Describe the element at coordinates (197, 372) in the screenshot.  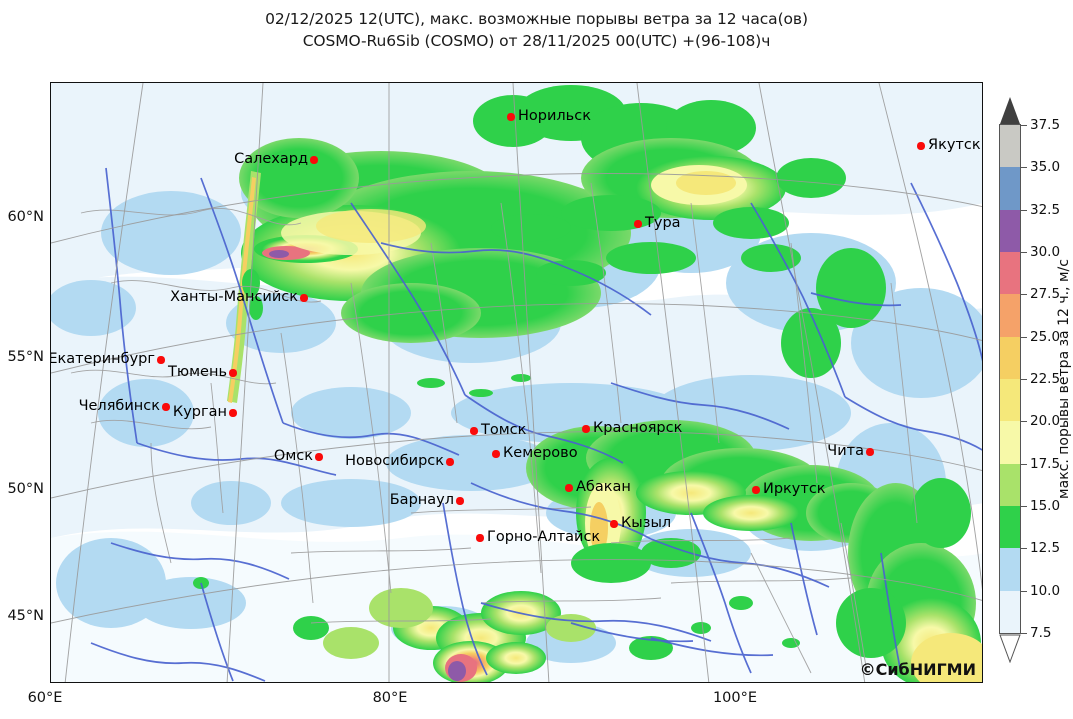
I see `city-label: Тюмень` at that location.